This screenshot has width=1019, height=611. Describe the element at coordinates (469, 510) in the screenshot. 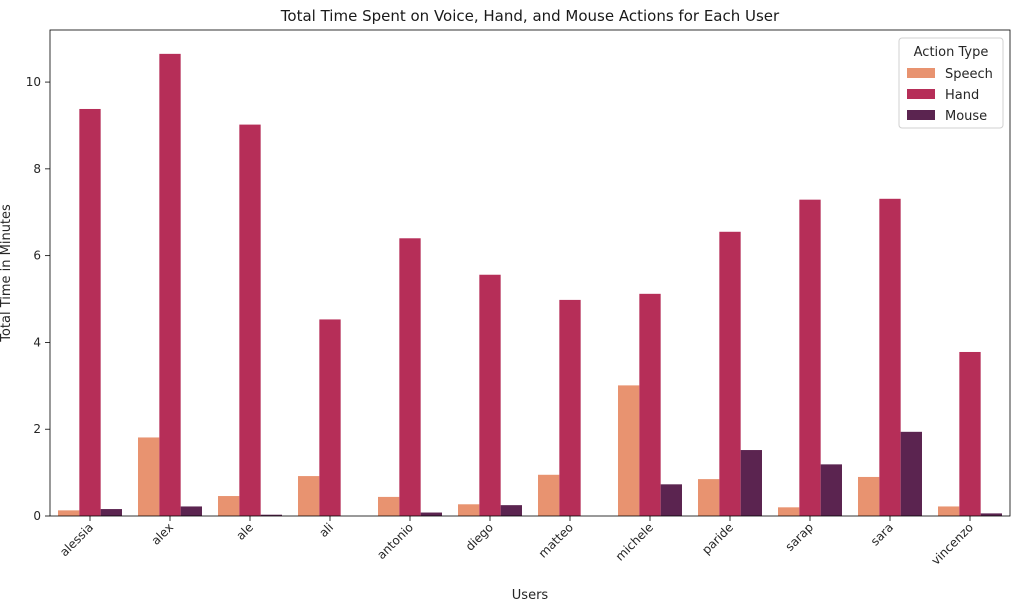

I see `bar-speech-diego` at that location.